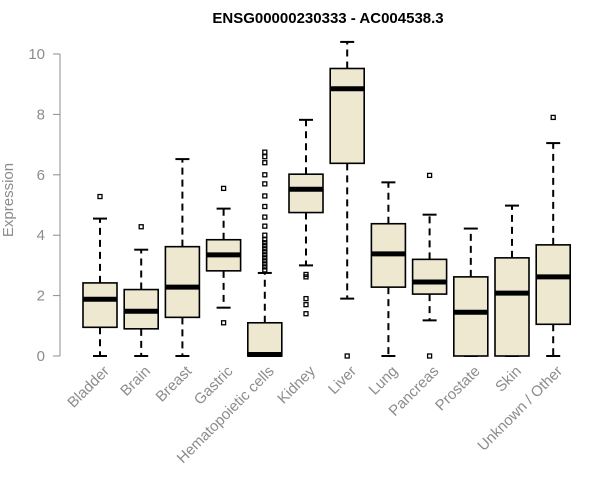 This screenshot has height=500, width=600. I want to click on y-tick-label: 8, so click(41, 114).